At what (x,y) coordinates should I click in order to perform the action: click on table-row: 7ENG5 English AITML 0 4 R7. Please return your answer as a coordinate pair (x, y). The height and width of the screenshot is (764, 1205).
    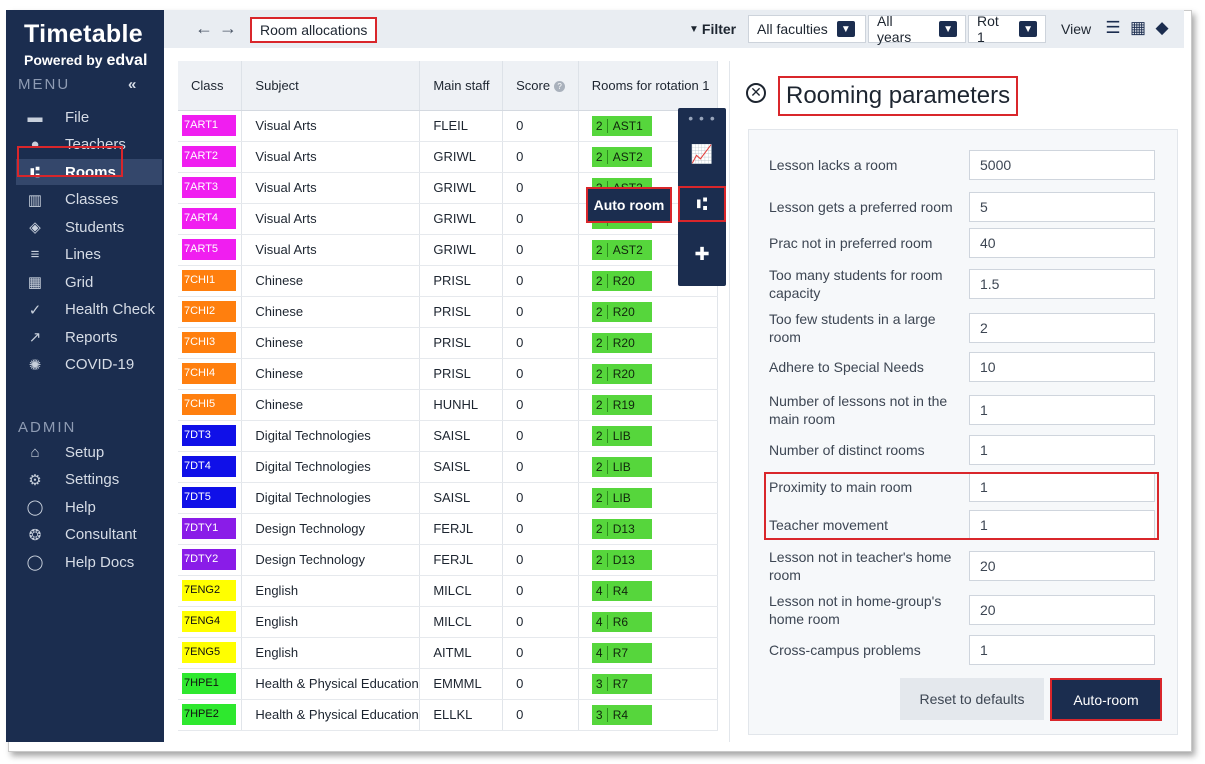
    Looking at the image, I should click on (448, 653).